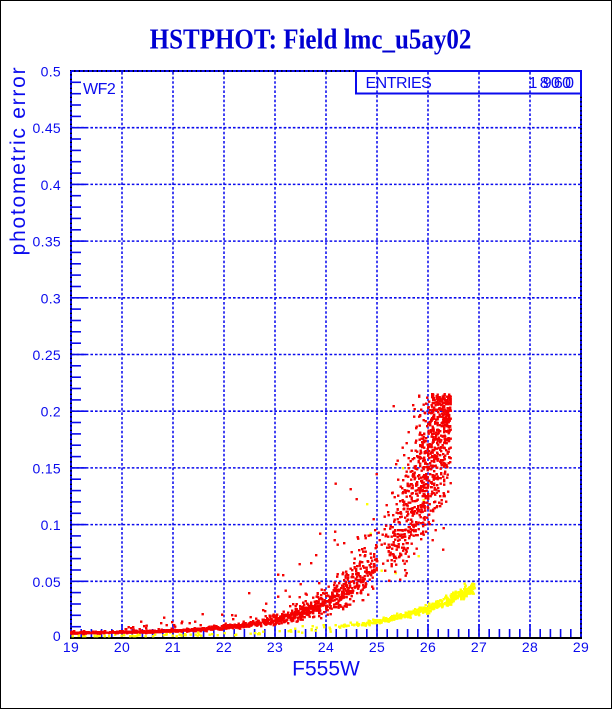  What do you see at coordinates (377, 647) in the screenshot?
I see `svg-text: 25` at bounding box center [377, 647].